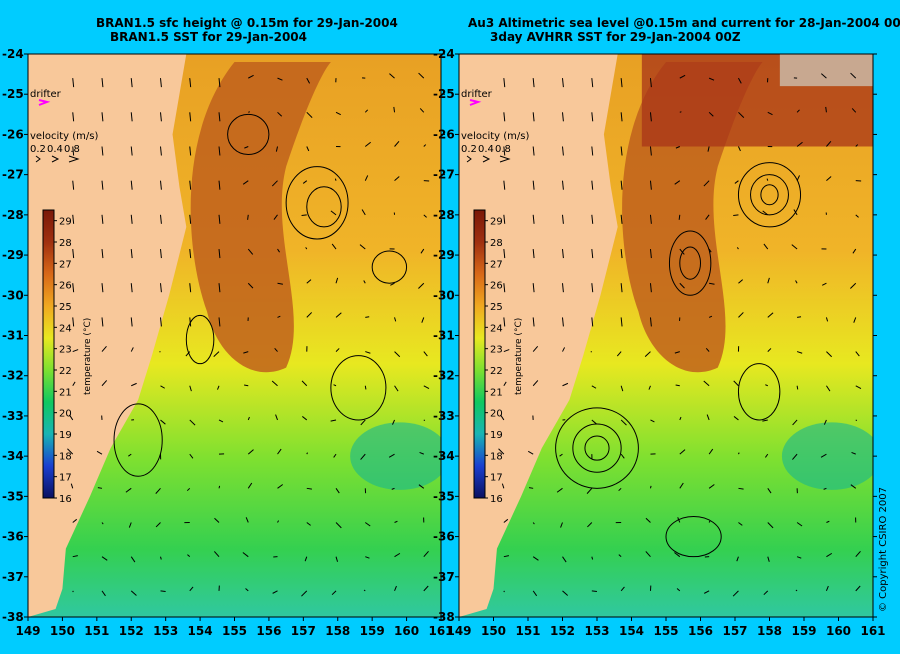 This screenshot has width=900, height=654. I want to click on colorbar-tick-label: 25, so click(496, 307).